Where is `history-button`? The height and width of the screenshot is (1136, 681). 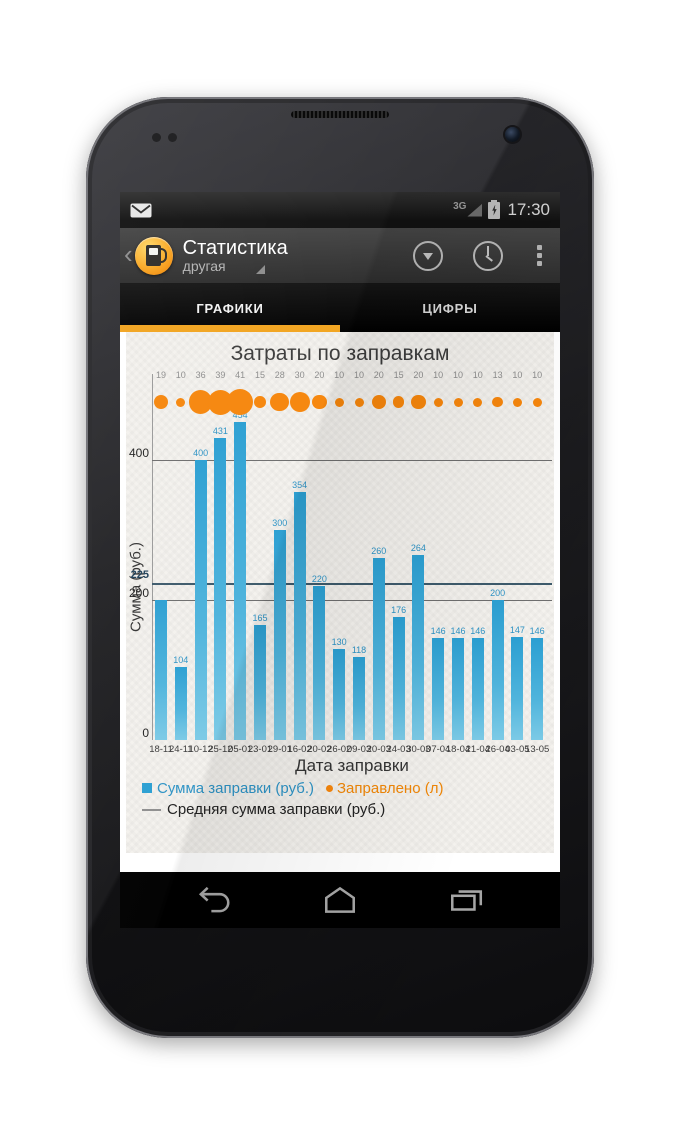 history-button is located at coordinates (488, 255).